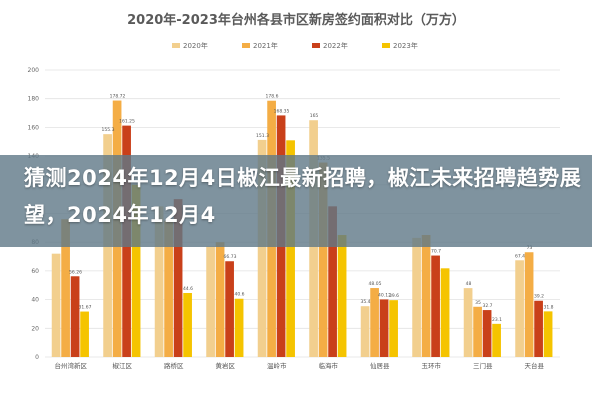  I want to click on y-tick-label: 20, so click(35, 328).